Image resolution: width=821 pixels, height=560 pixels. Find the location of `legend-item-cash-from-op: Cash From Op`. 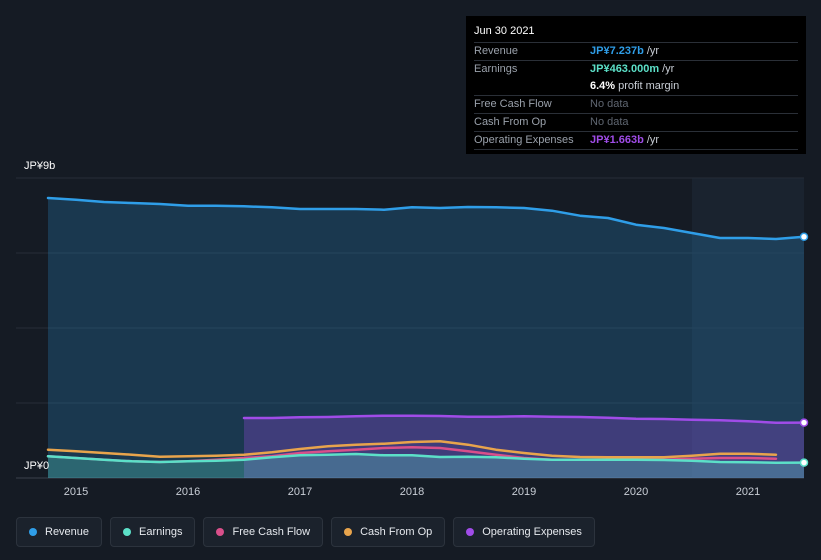

legend-item-cash-from-op: Cash From Op is located at coordinates (388, 532).